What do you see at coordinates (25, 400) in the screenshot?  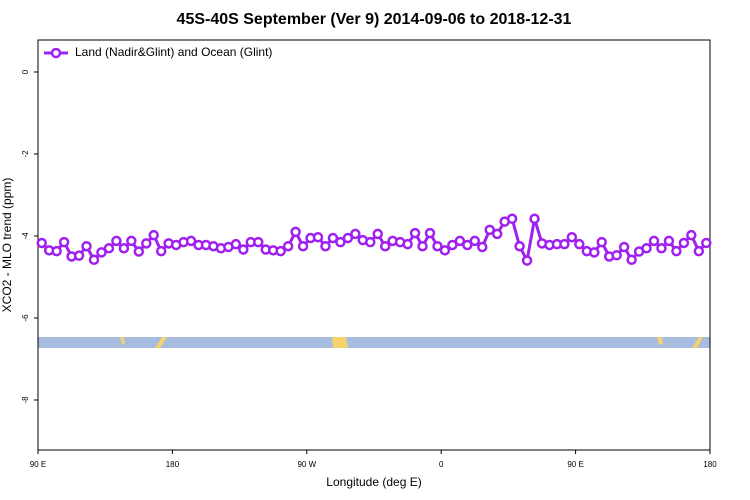 I see `y-tick-label: -8` at bounding box center [25, 400].